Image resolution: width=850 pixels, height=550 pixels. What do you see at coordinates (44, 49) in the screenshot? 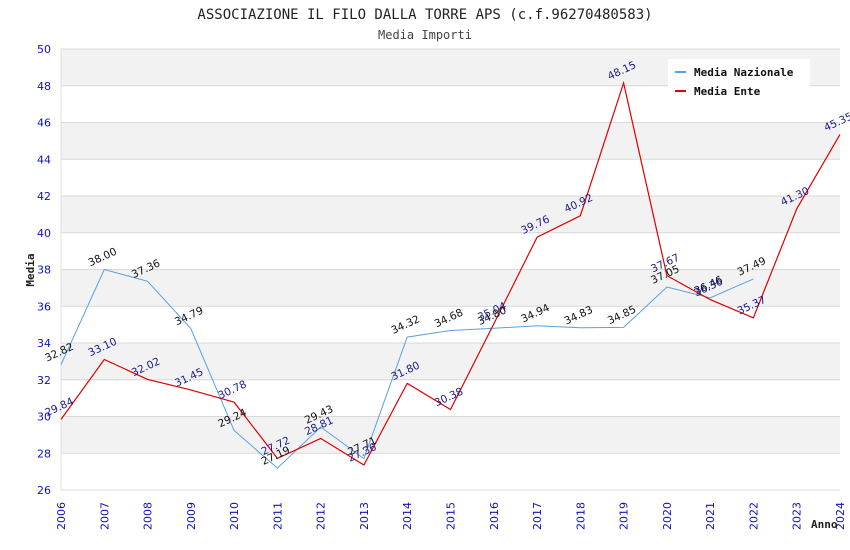
I see `y-tick-label: 50` at bounding box center [44, 49].